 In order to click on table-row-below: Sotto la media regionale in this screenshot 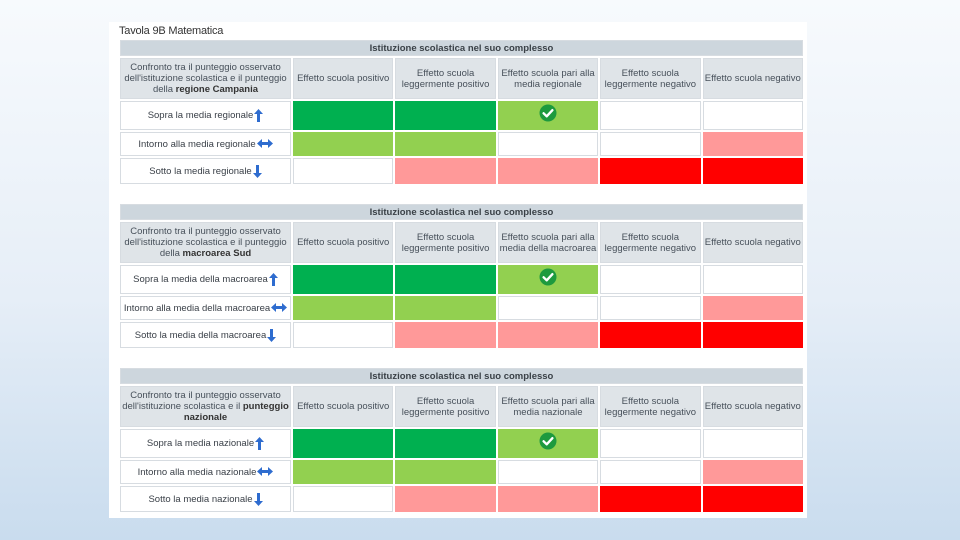, I will do `click(461, 171)`.